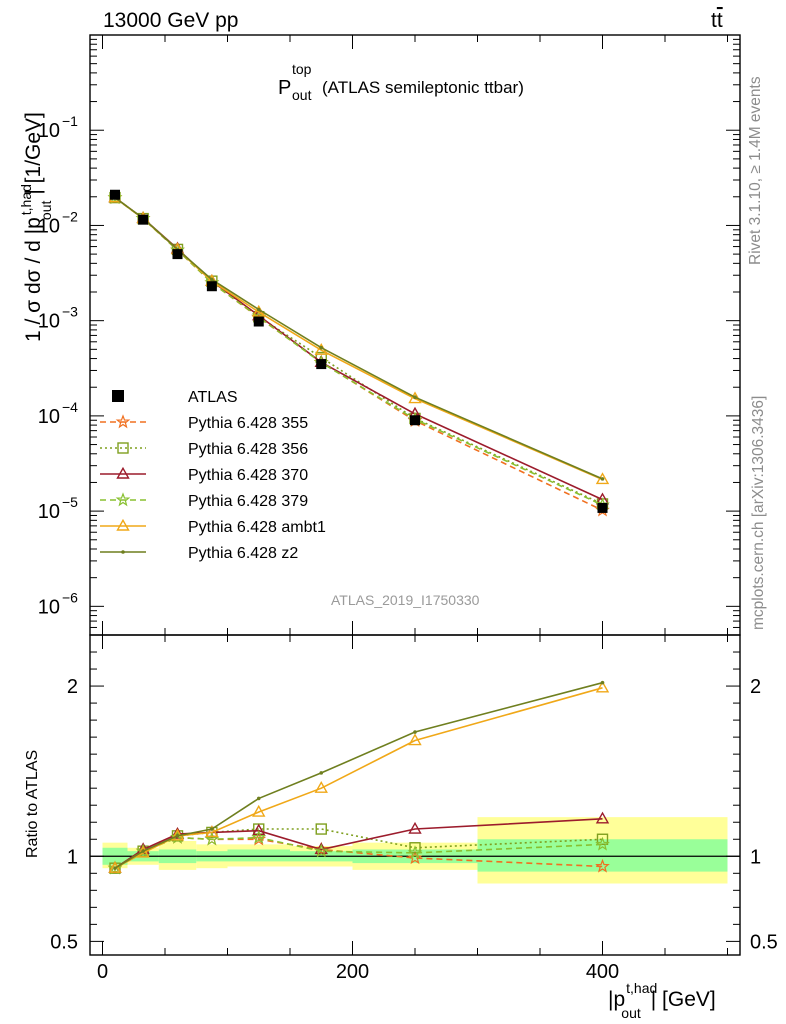 Image resolution: width=786 pixels, height=1024 pixels. I want to click on y-main-tick-exp: −2, so click(70, 216).